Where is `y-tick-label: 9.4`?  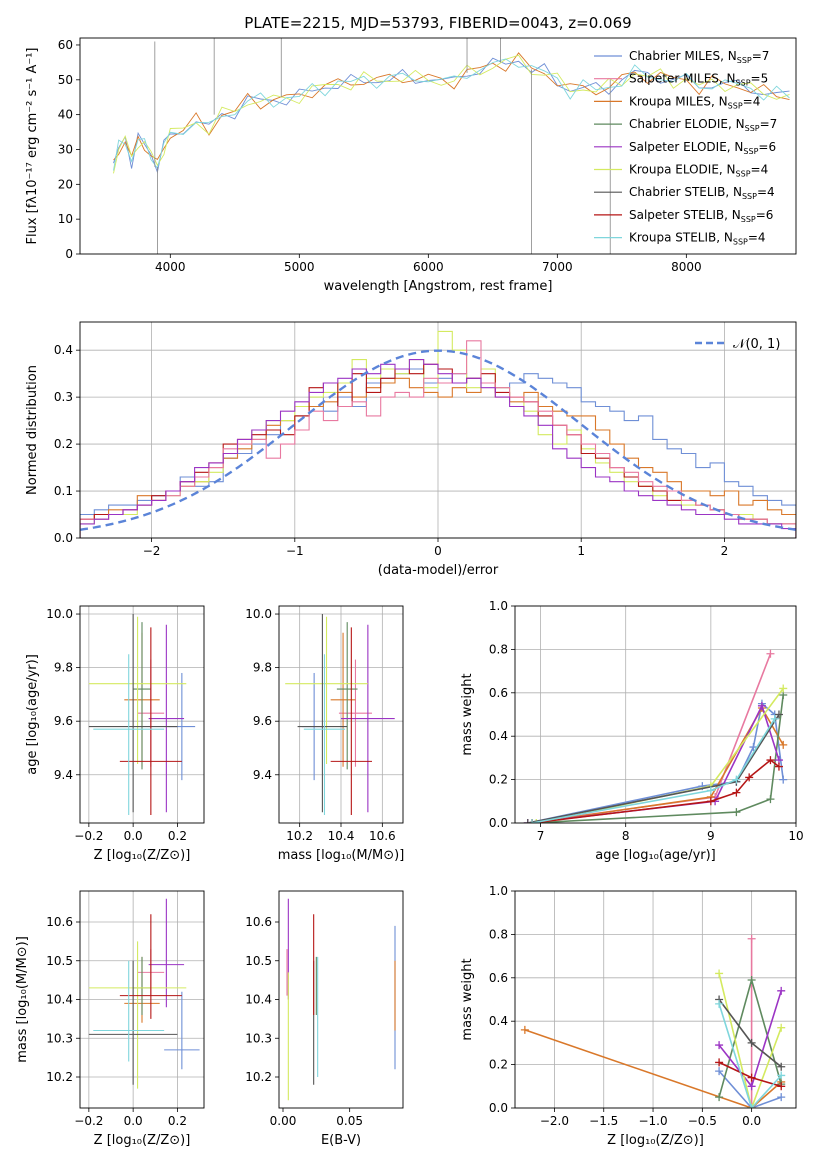 y-tick-label: 9.4 is located at coordinates (63, 775).